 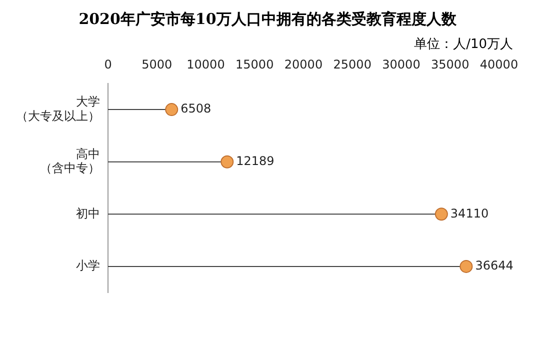 I want to click on data-label: 6508, so click(x=196, y=109).